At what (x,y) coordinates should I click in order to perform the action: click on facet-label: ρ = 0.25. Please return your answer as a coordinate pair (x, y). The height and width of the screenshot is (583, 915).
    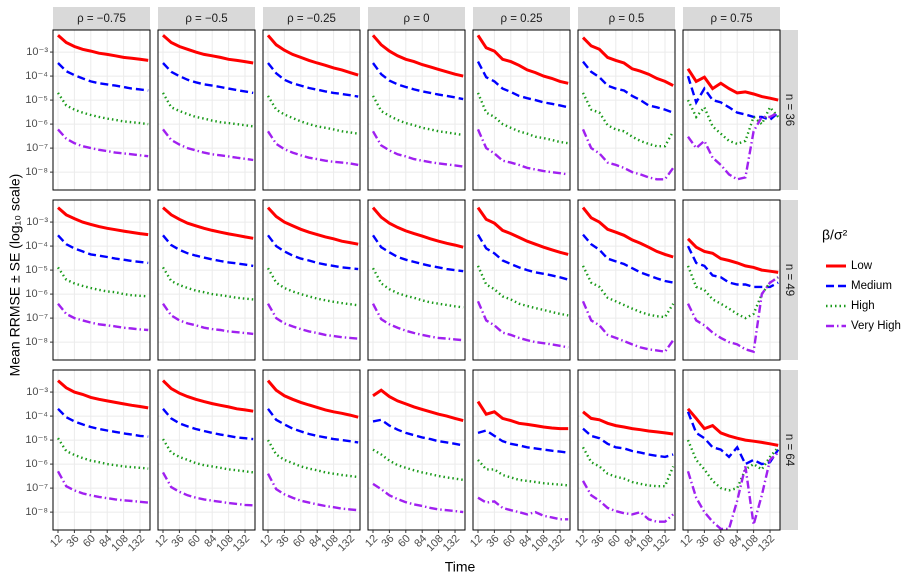
    Looking at the image, I should click on (521, 19).